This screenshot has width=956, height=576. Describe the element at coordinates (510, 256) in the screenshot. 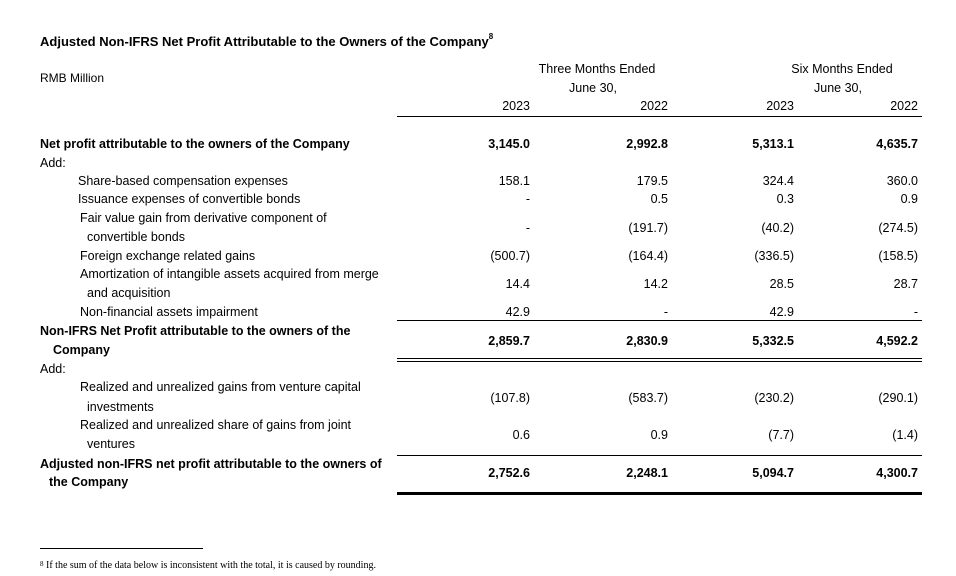

I see `cell-fx-3m-2023: (500.7)` at that location.